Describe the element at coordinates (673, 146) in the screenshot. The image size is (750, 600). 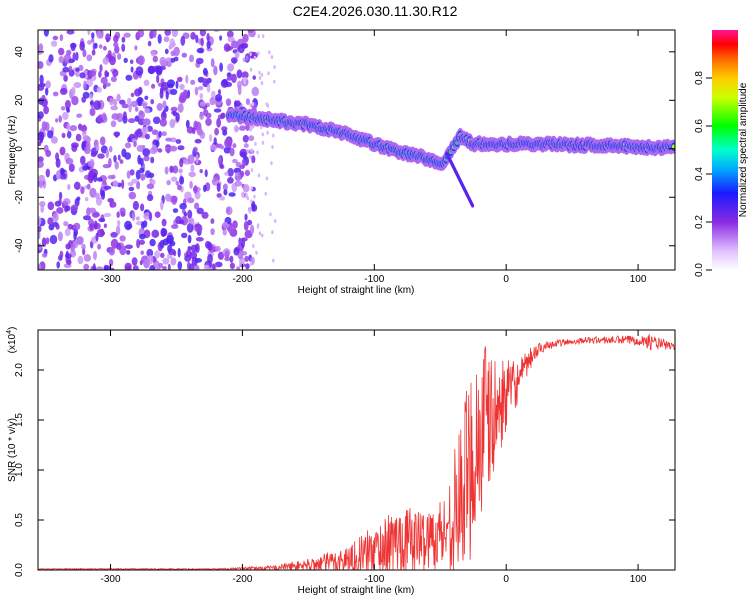
I see `spectrogram-signal-core` at that location.